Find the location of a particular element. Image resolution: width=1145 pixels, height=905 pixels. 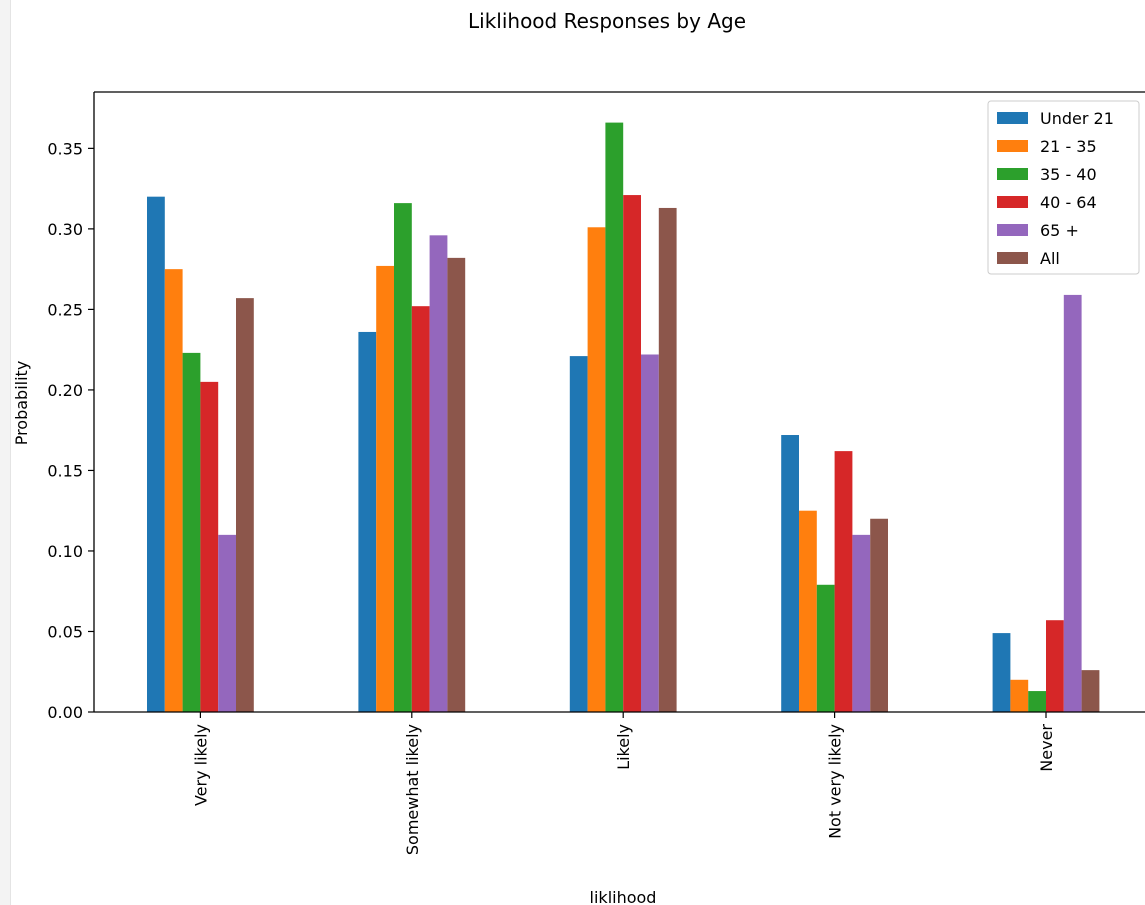

x-tick-label: Likely is located at coordinates (623, 747).